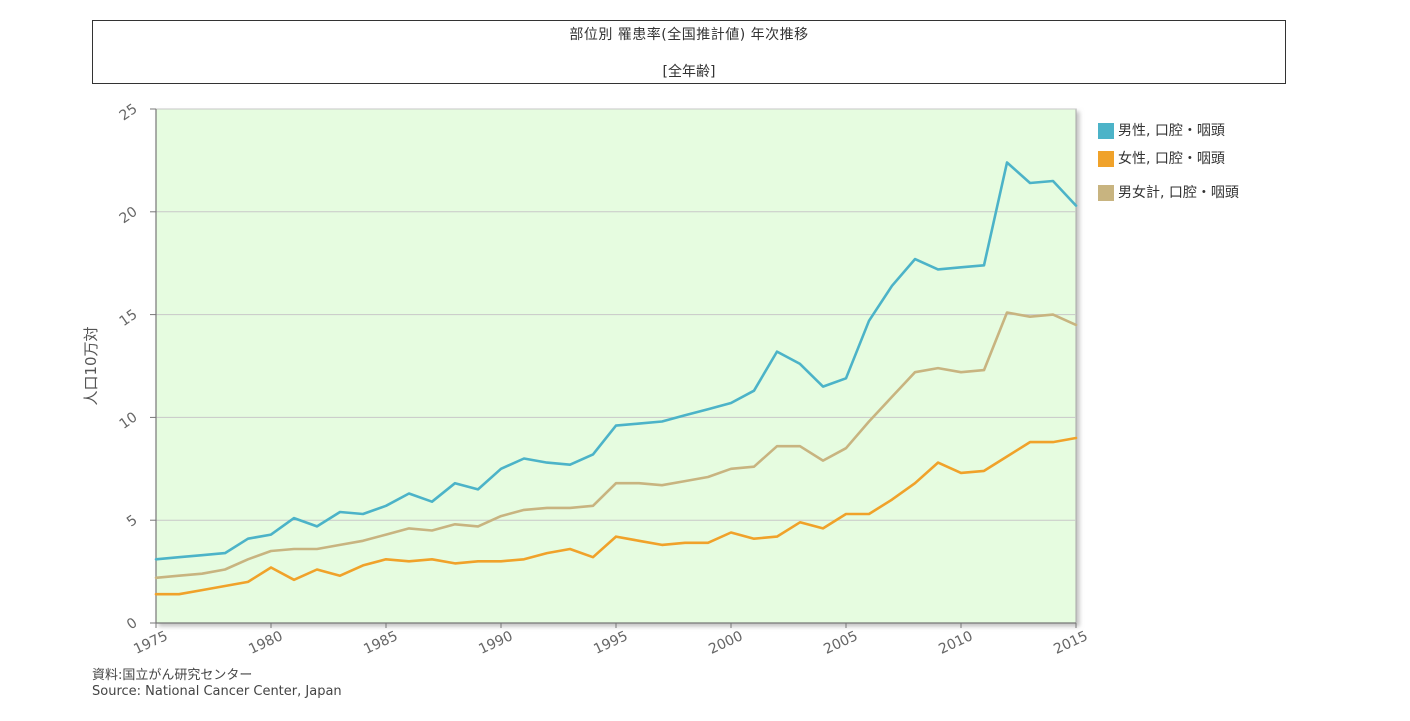 The height and width of the screenshot is (721, 1410). I want to click on y-tick-label-25: 25, so click(129, 112).